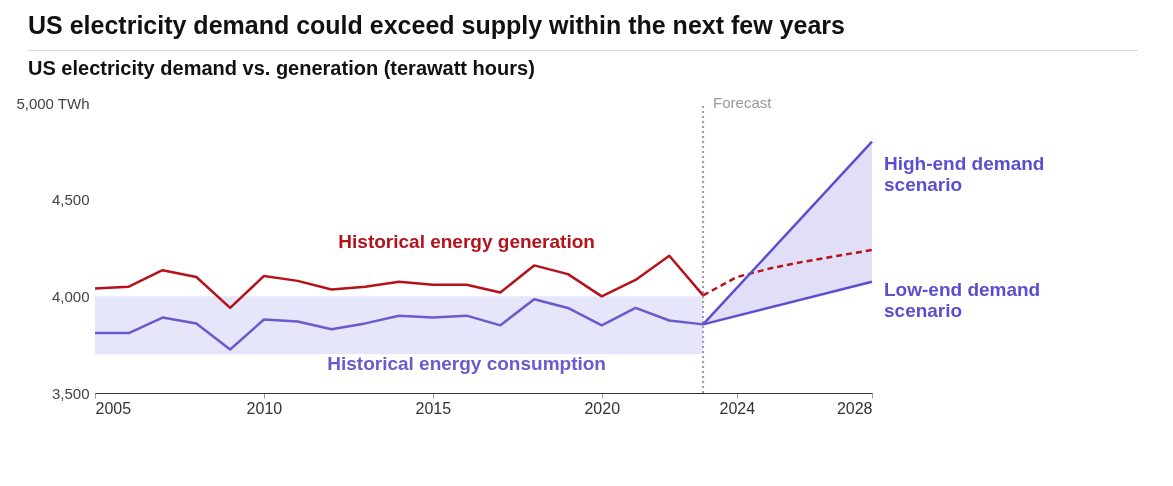 The height and width of the screenshot is (486, 1173). What do you see at coordinates (70, 296) in the screenshot?
I see `y-tick-label: 4,000` at bounding box center [70, 296].